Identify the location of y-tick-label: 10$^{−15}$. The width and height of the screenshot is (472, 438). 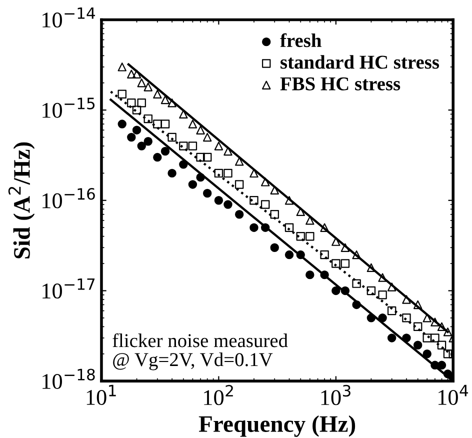
(68, 108).